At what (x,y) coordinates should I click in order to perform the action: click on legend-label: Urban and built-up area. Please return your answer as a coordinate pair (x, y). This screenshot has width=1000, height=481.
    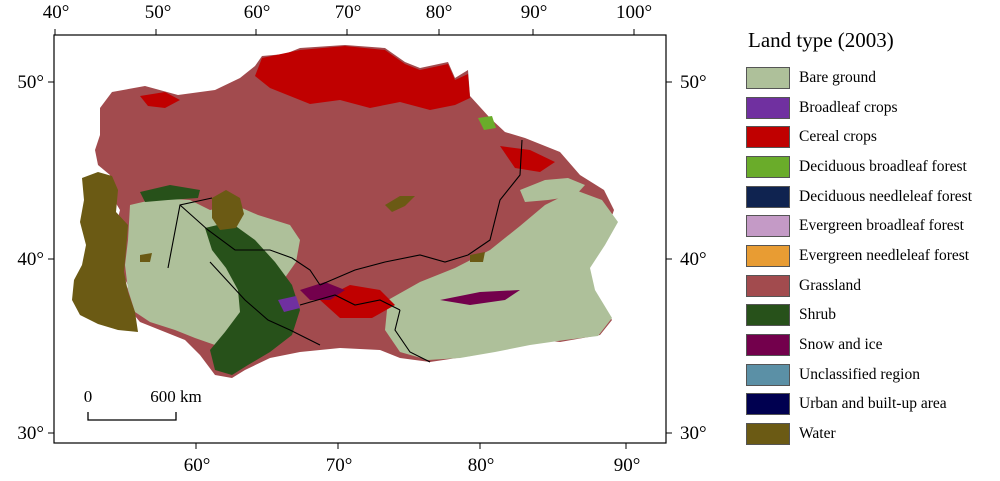
    Looking at the image, I should click on (873, 404).